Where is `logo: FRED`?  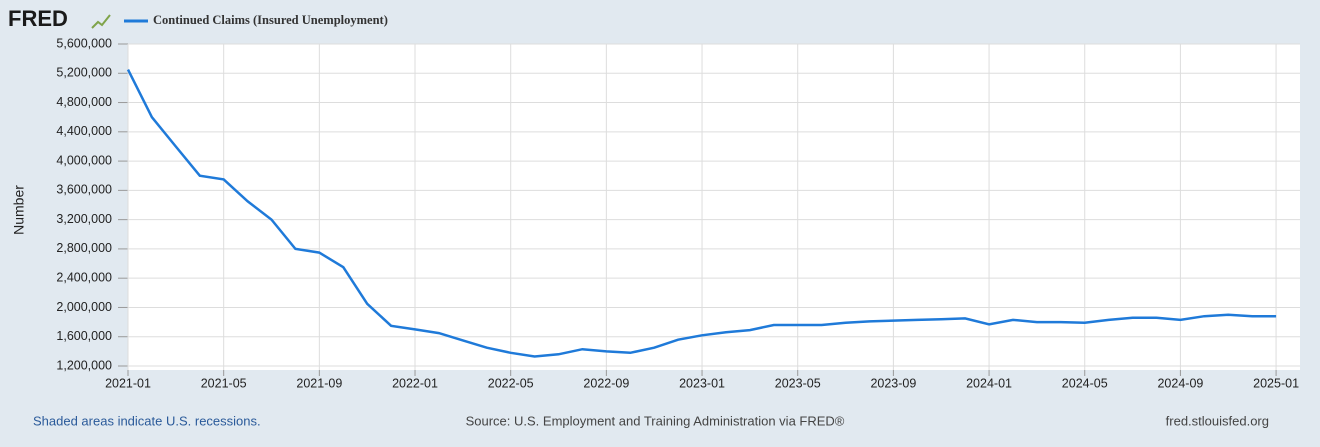
logo: FRED is located at coordinates (38, 18).